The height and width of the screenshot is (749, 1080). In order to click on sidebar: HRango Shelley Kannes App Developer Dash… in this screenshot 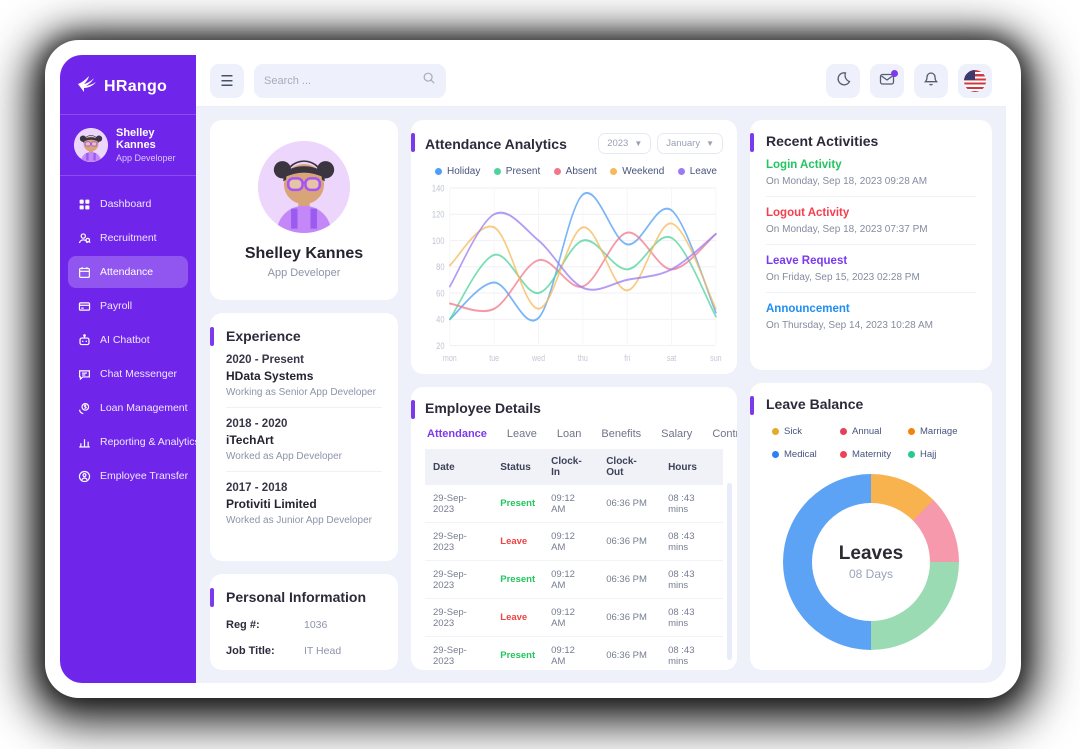, I will do `click(130, 369)`.